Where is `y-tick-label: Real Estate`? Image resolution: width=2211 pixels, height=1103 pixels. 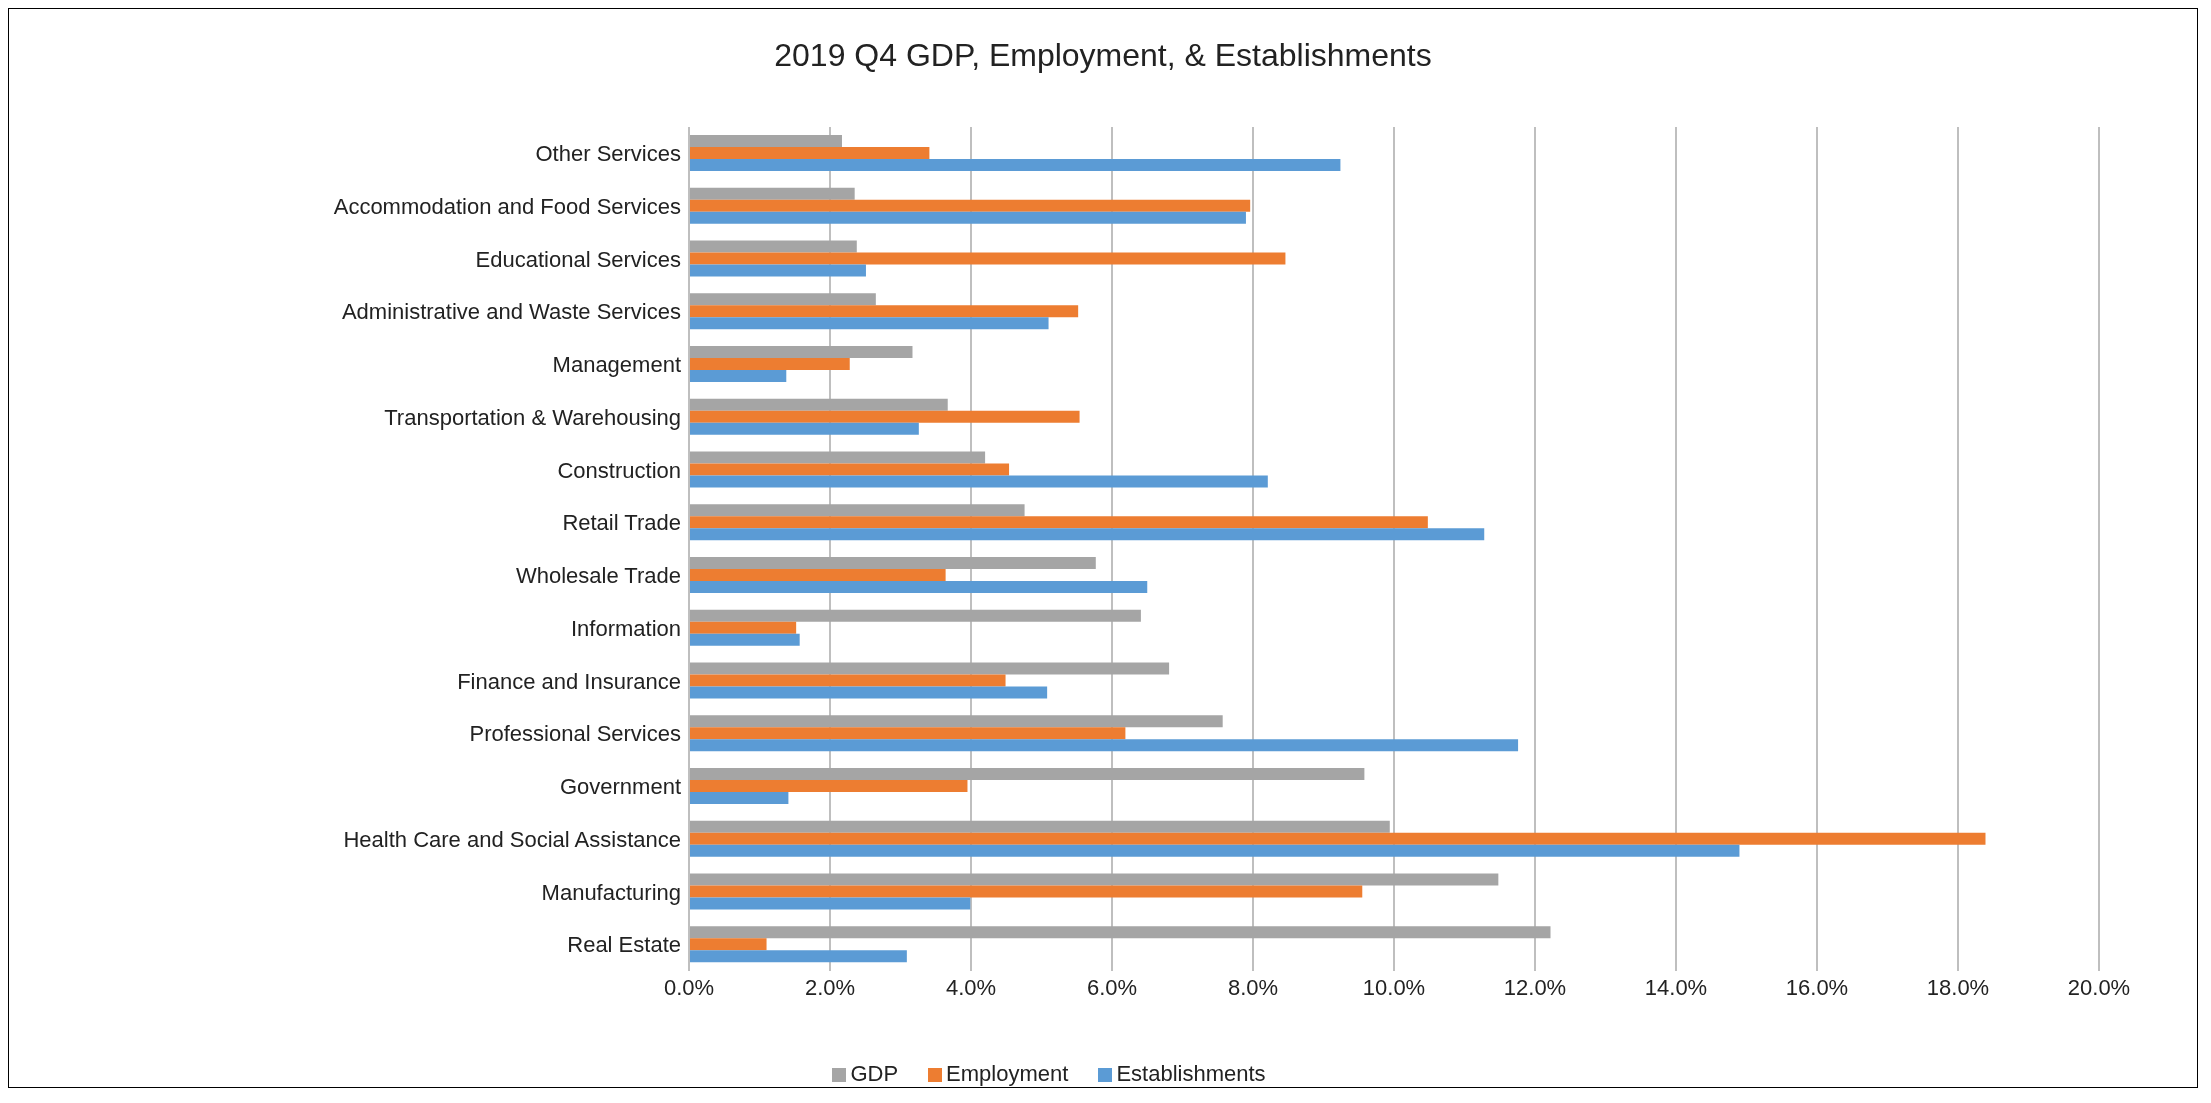 y-tick-label: Real Estate is located at coordinates (624, 945).